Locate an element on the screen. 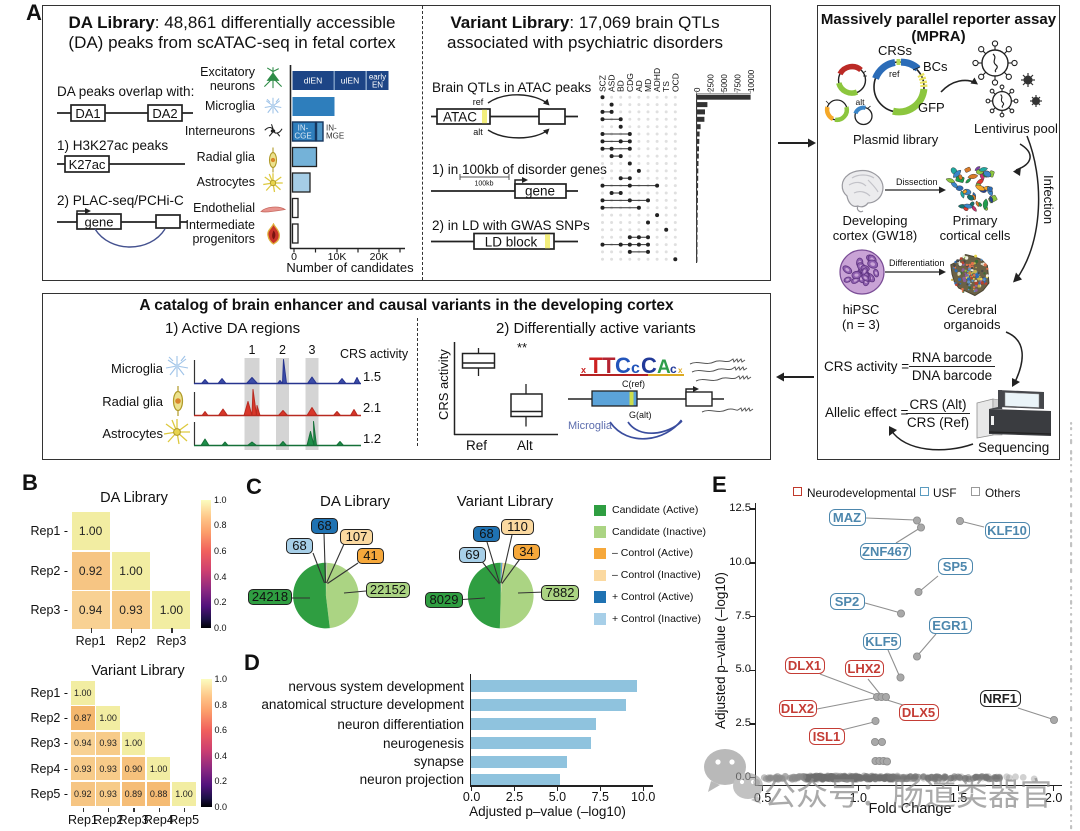  svg-text: DA2 is located at coordinates (164, 113).